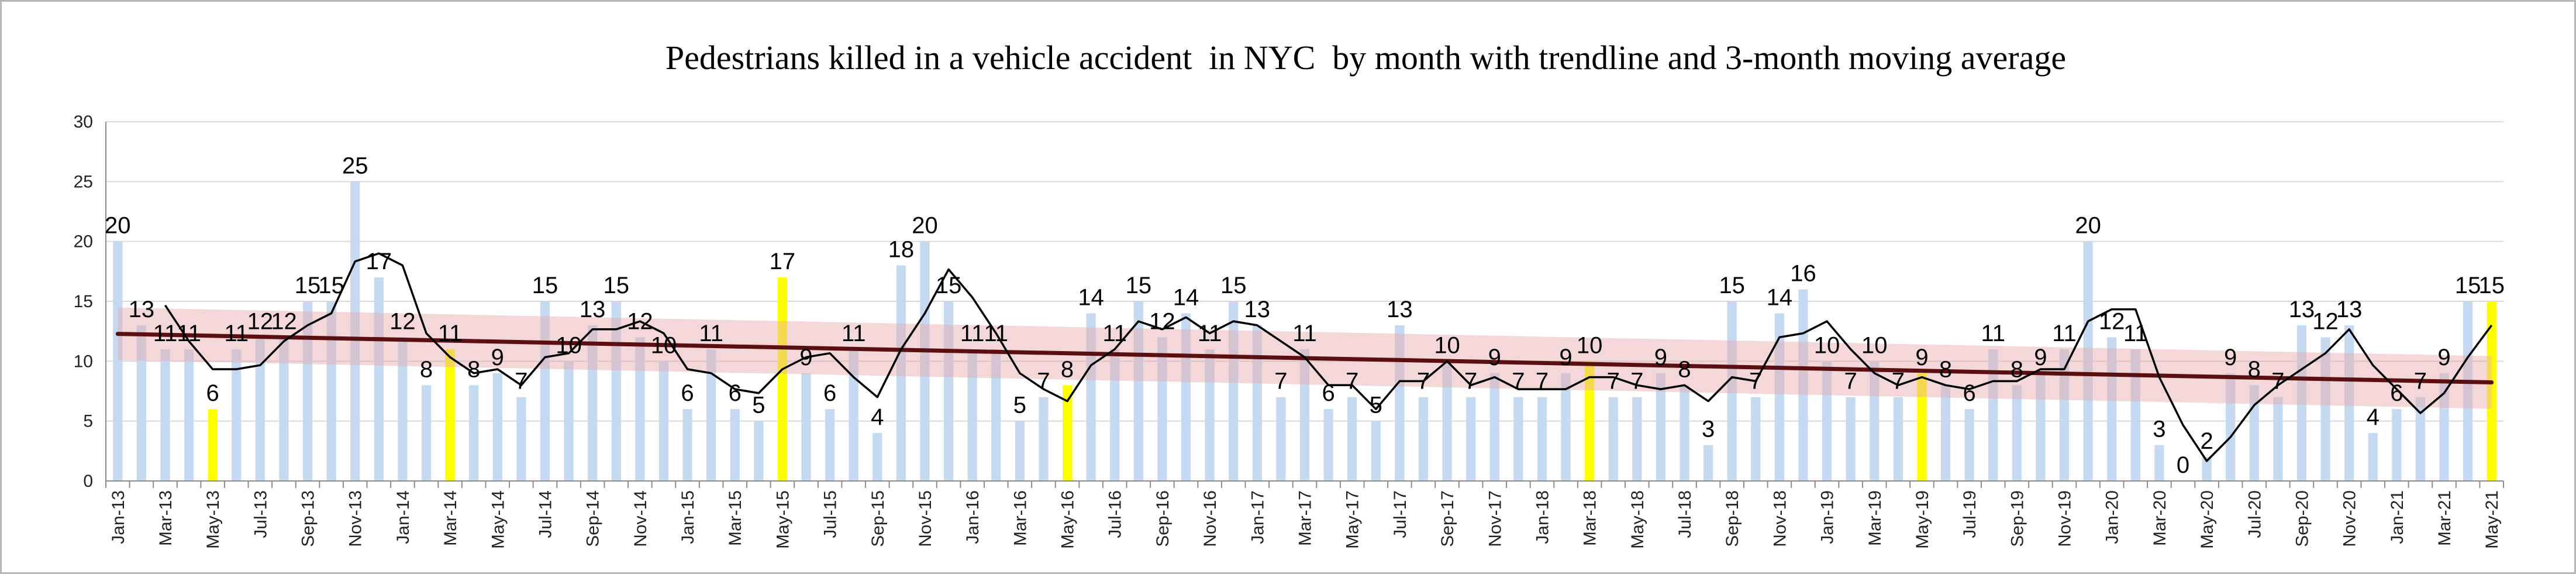  I want to click on y-tick-label: 25, so click(84, 181).